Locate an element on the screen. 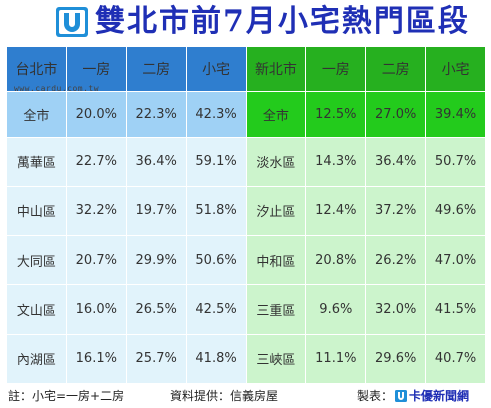 Image resolution: width=491 pixels, height=408 pixels. table-cell: 22.7% is located at coordinates (96, 161).